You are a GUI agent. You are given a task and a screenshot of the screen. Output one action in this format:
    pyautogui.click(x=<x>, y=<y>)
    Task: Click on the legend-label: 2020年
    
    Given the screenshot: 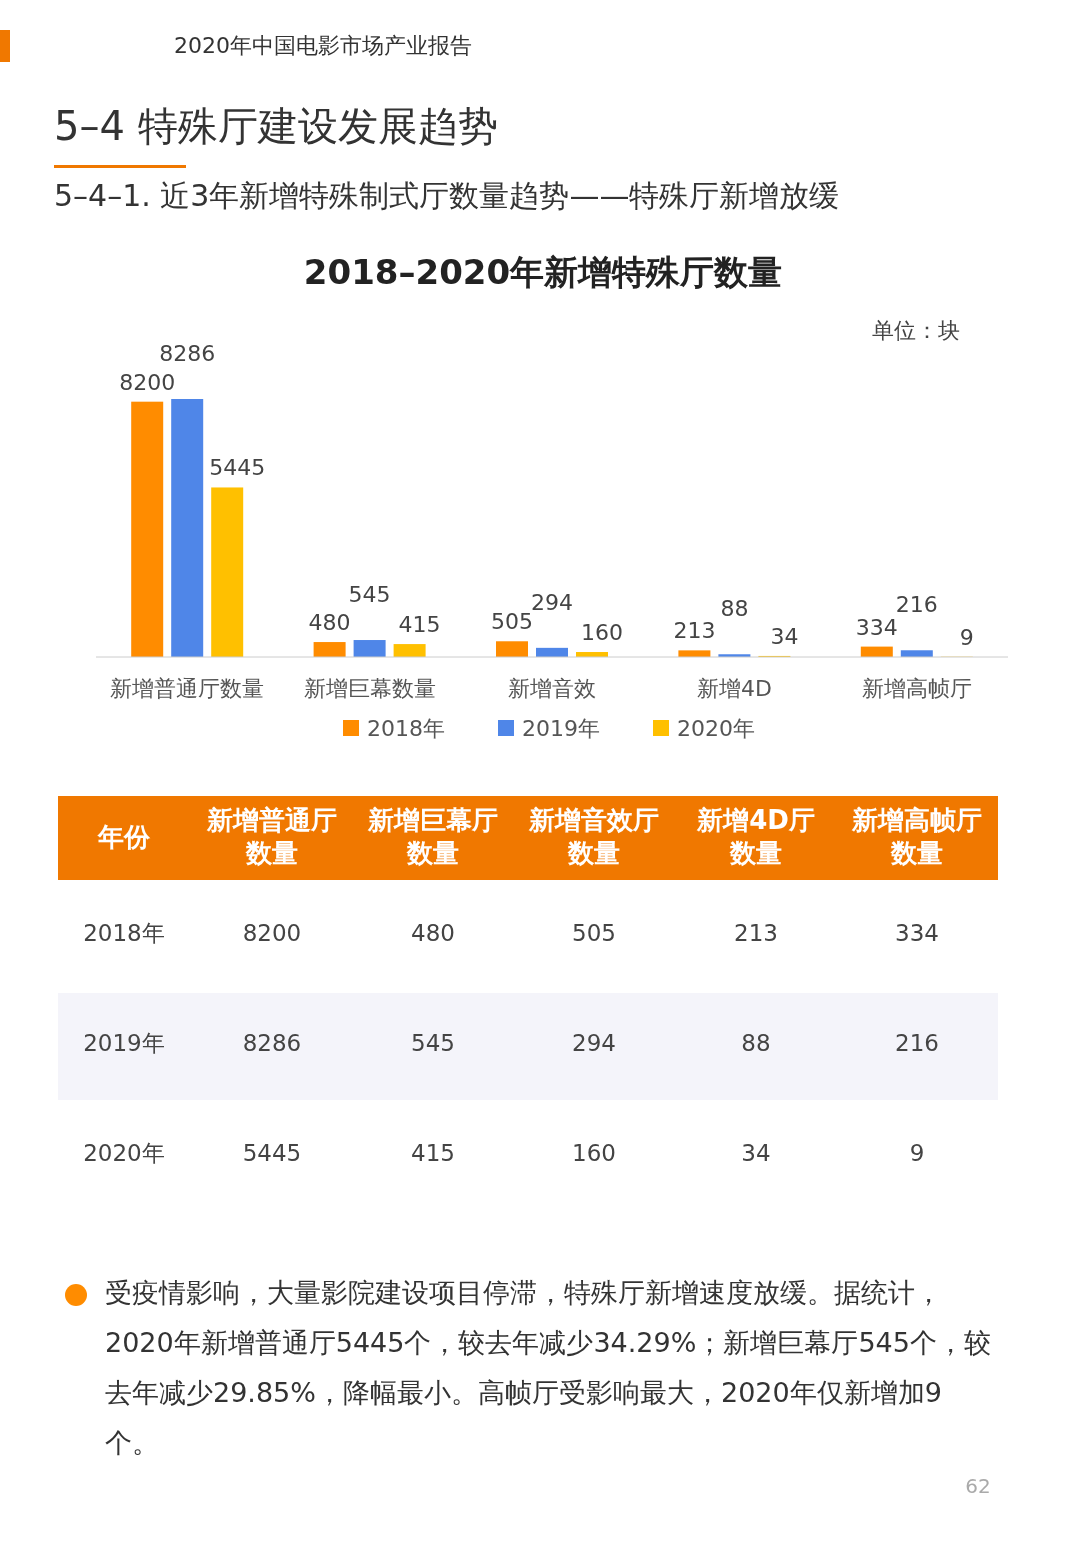 What is the action you would take?
    pyautogui.click(x=716, y=728)
    